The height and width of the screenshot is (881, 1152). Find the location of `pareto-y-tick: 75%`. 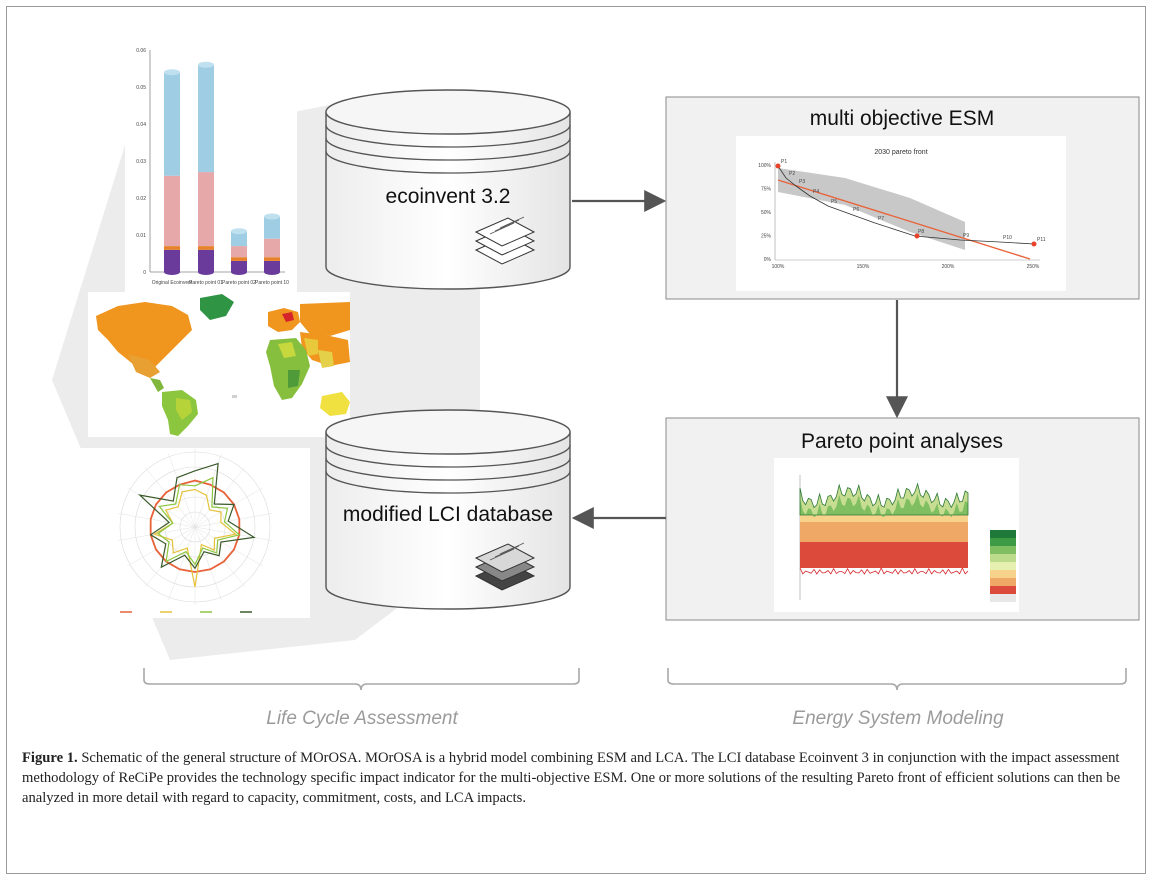

pareto-y-tick: 75% is located at coordinates (766, 190).